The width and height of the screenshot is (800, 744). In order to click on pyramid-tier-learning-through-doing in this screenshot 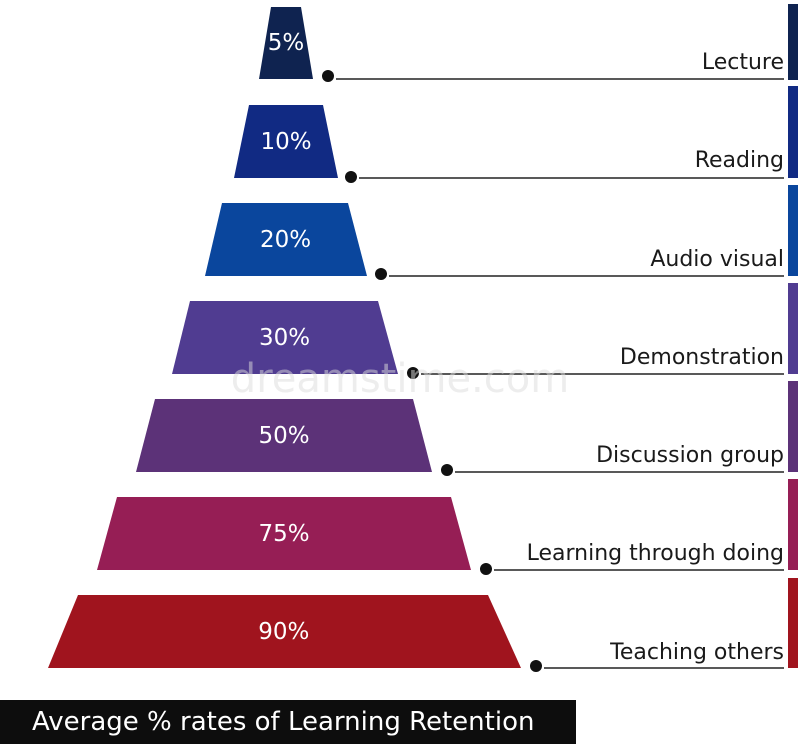, I will do `click(284, 533)`.